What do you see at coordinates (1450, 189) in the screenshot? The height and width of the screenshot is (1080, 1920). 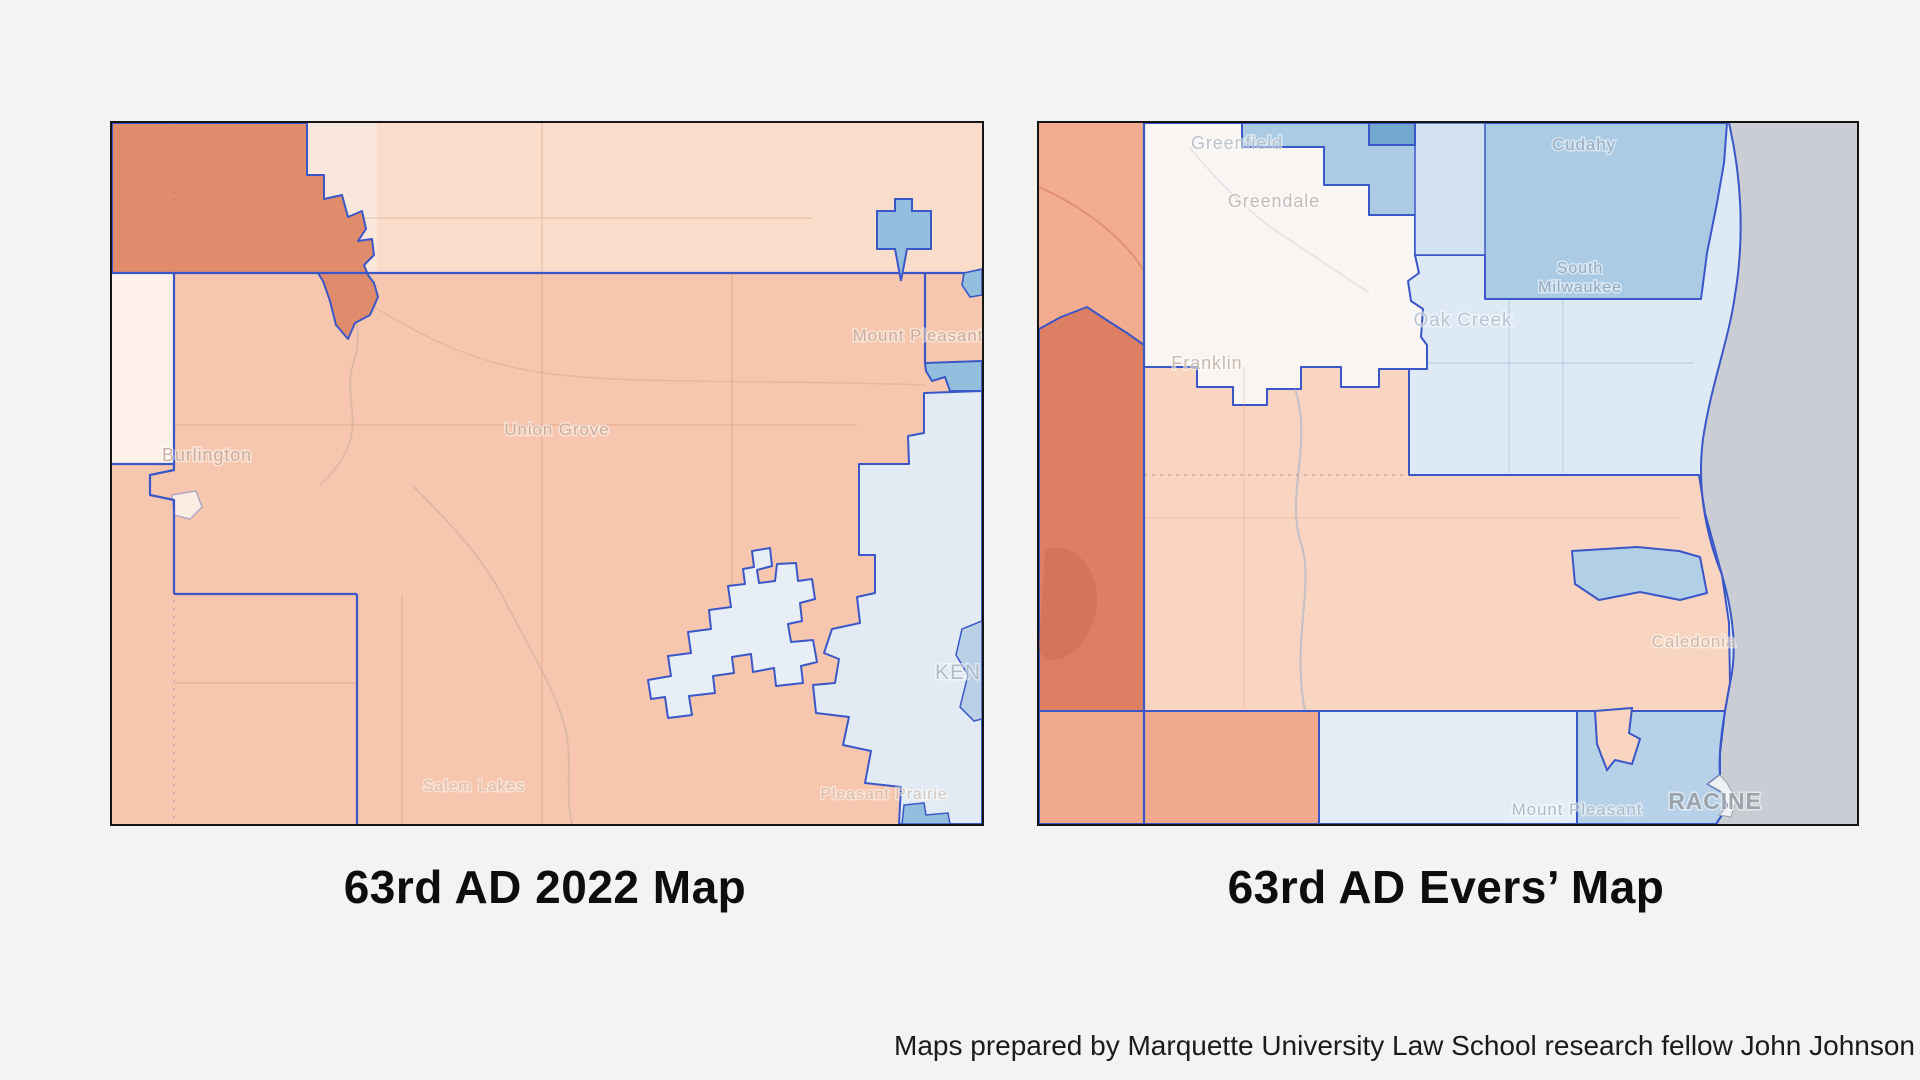 I see `region-light-blue-substrip` at bounding box center [1450, 189].